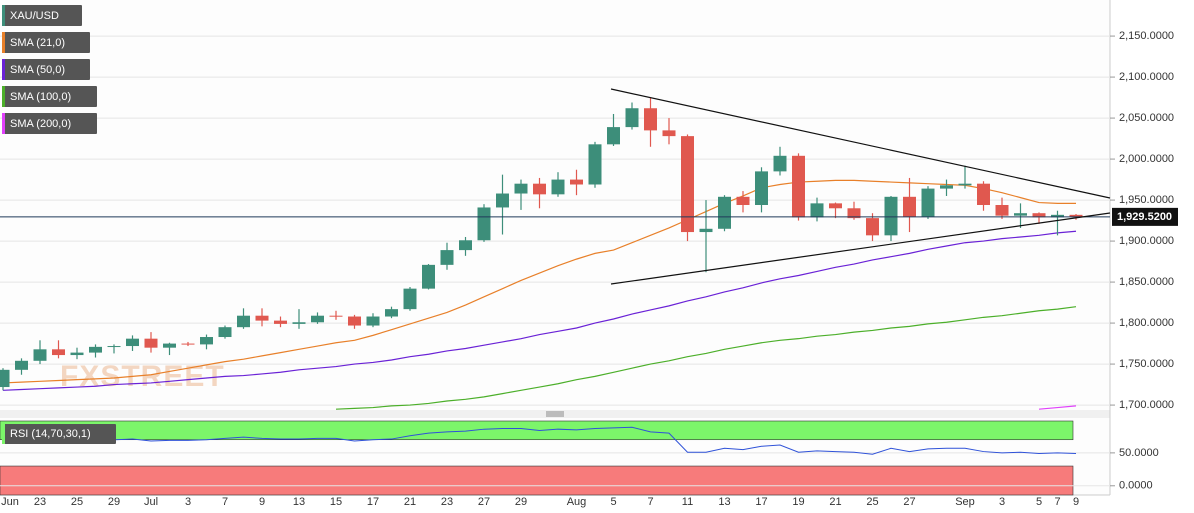 The image size is (1194, 513). I want to click on x-tick-label: 5, so click(1039, 502).